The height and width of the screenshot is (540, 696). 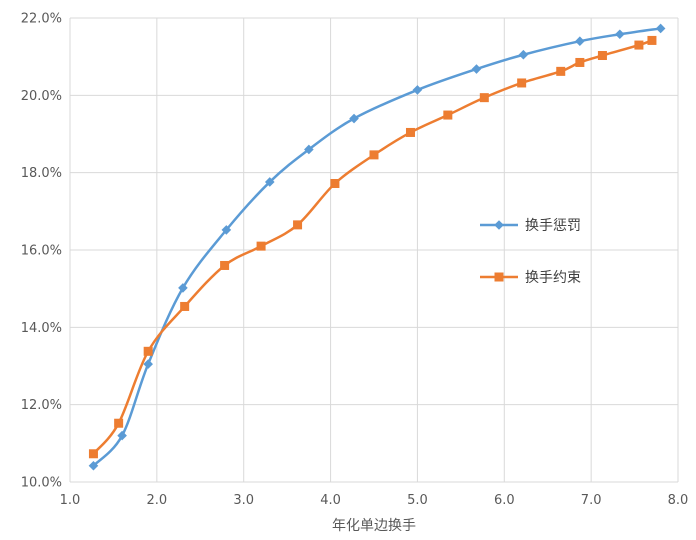 What do you see at coordinates (41, 405) in the screenshot?
I see `y-tick-label: 12.0%` at bounding box center [41, 405].